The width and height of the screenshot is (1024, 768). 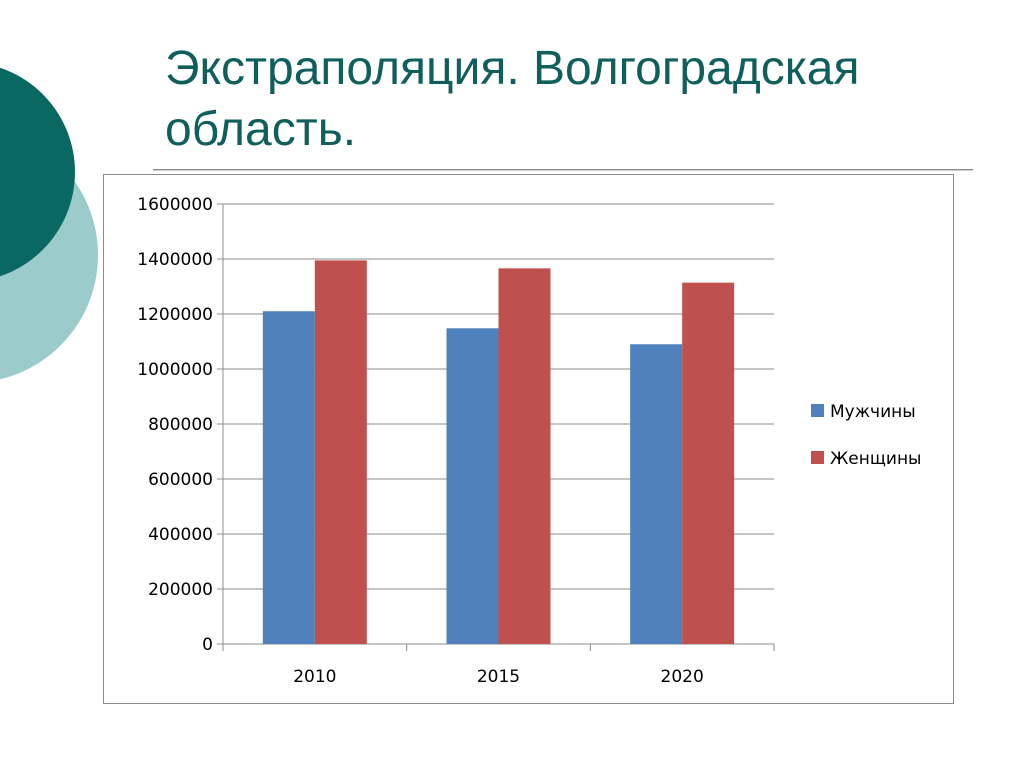 I want to click on title-divider, so click(x=563, y=170).